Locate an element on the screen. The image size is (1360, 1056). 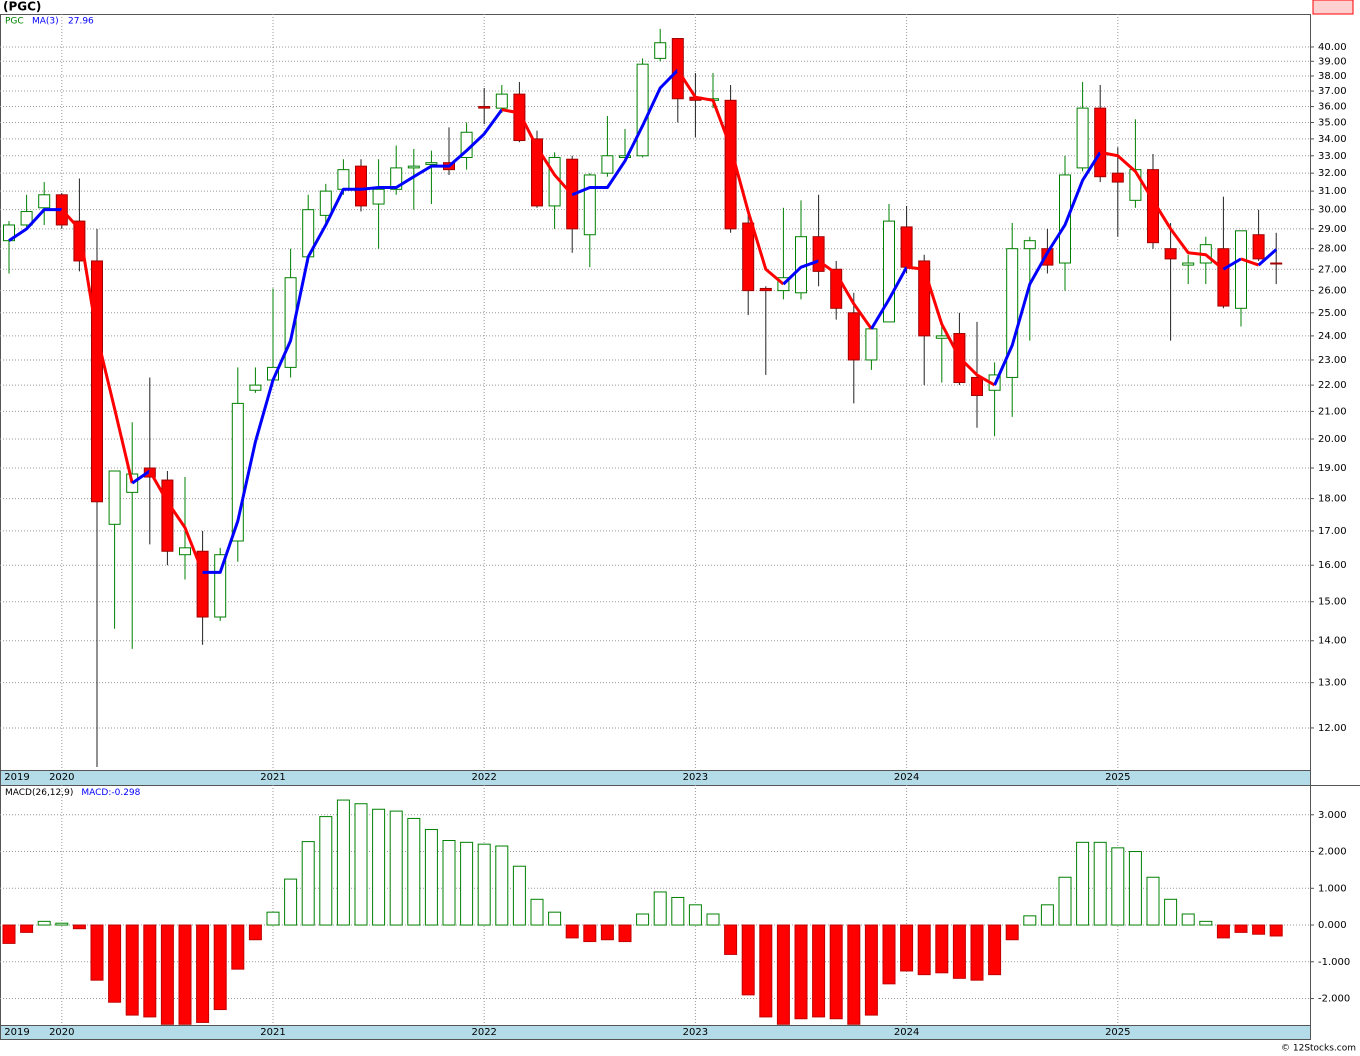
y-tick-label: 25.00 is located at coordinates (1332, 313).